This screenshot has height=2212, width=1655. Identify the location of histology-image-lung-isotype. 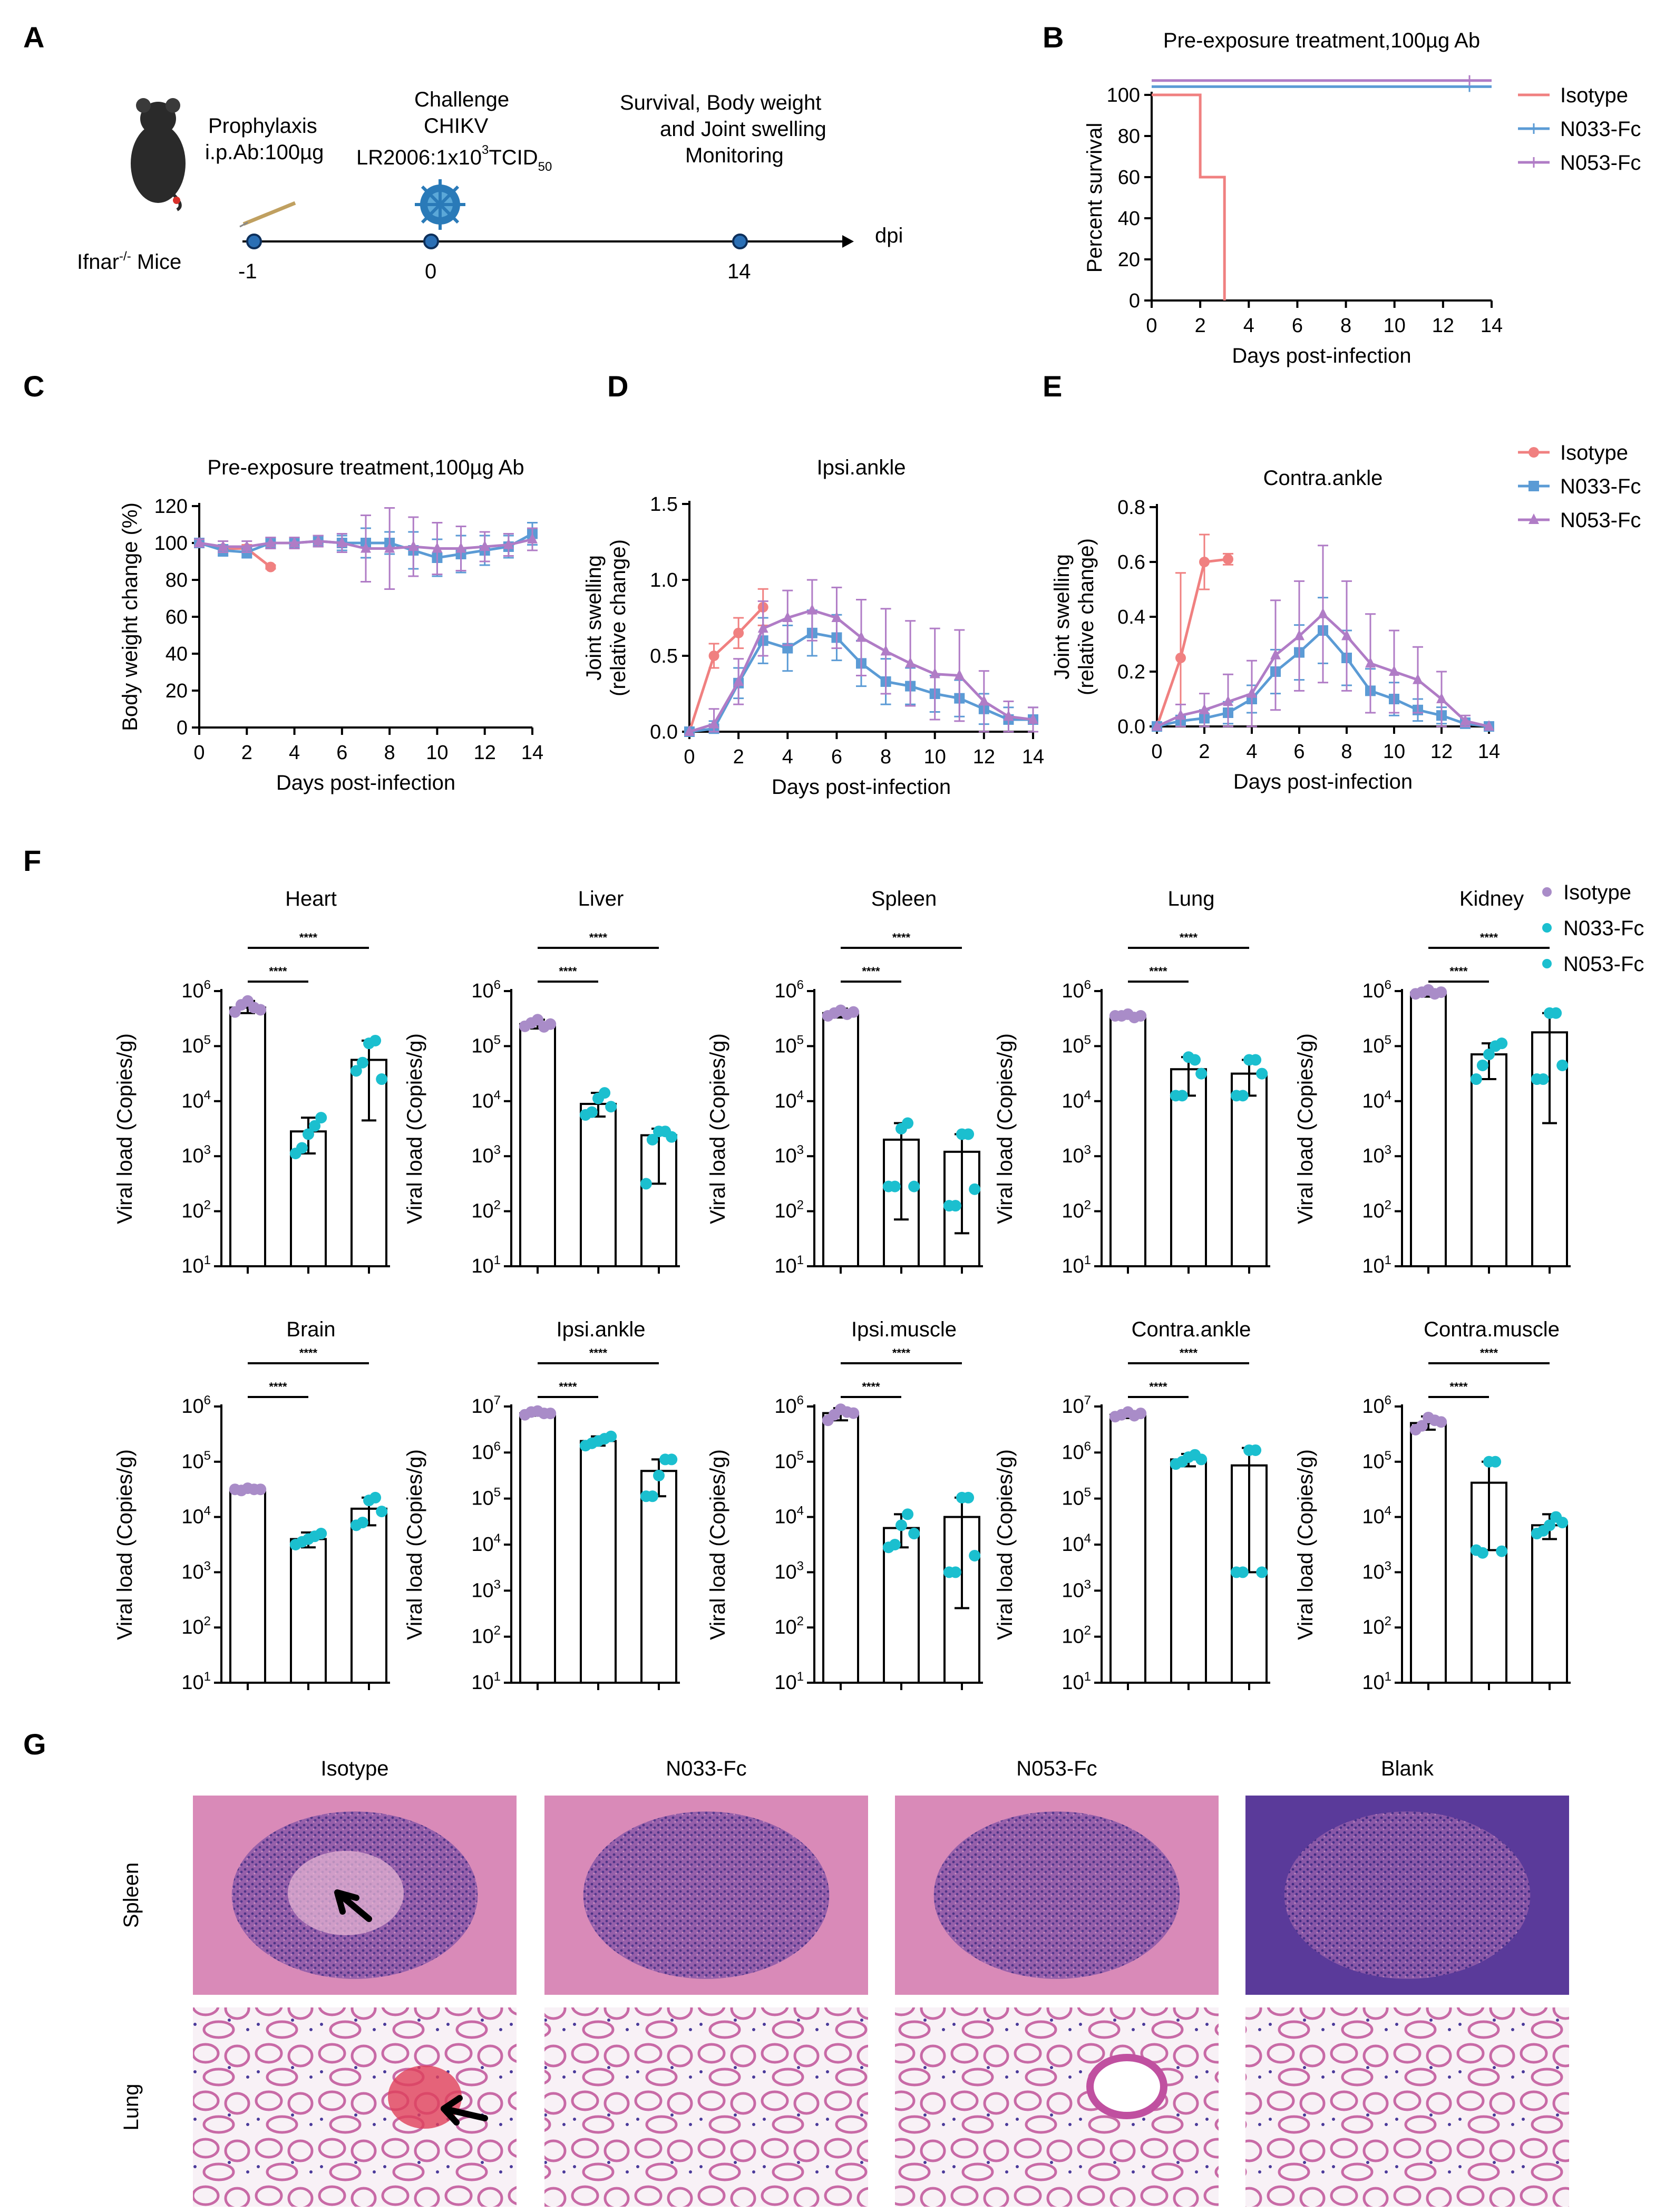
(355, 2107).